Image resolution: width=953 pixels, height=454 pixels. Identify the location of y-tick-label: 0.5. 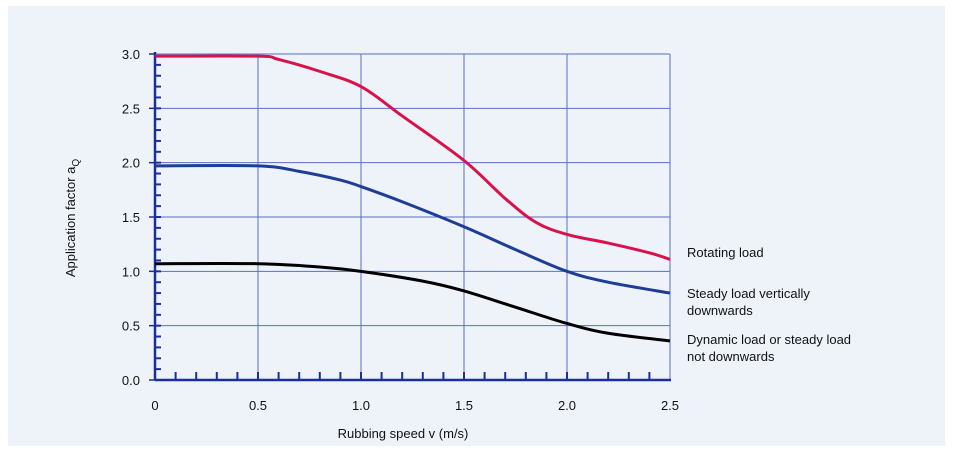
(131, 326).